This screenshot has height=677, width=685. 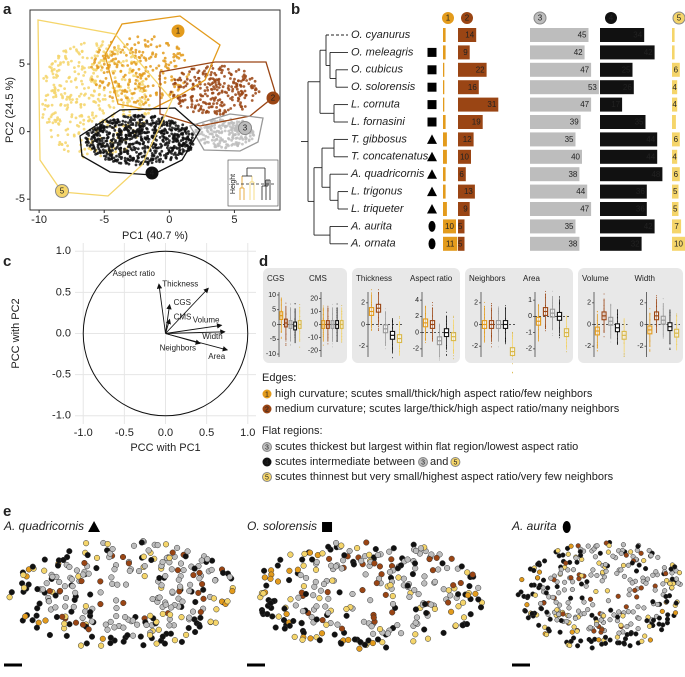 What do you see at coordinates (476, 122) in the screenshot?
I see `bar-value-label: 19` at bounding box center [476, 122].